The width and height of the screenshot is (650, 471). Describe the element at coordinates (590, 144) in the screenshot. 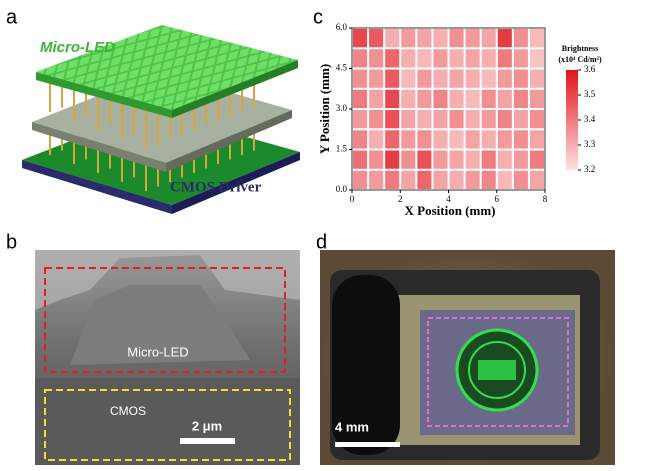

I see `colorbar-tick-label: 3.3` at that location.